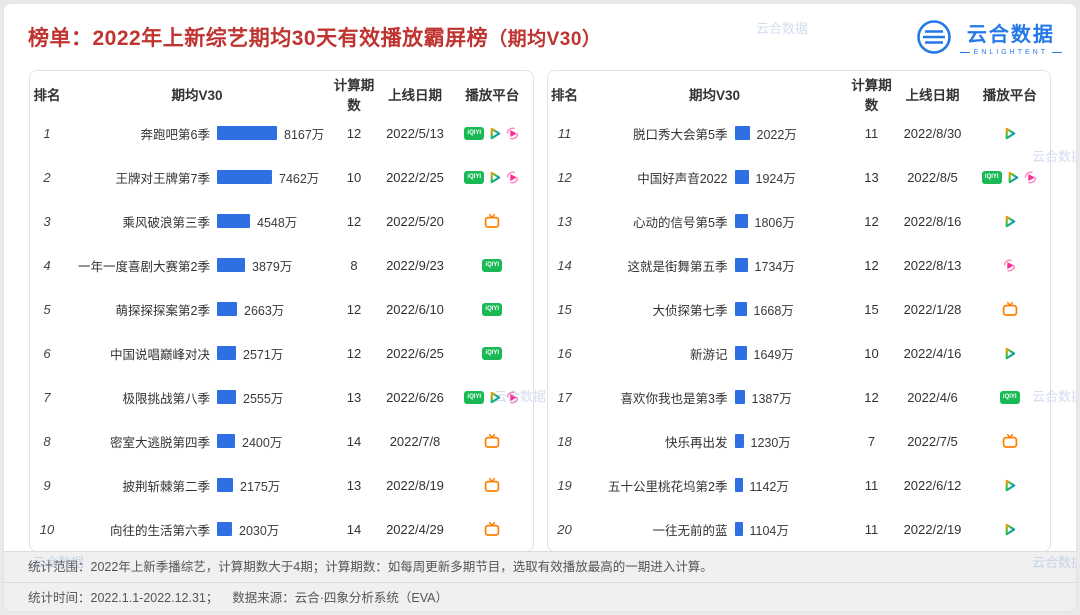 The height and width of the screenshot is (615, 1080). I want to click on date-cell: 2022/8/13, so click(932, 265).